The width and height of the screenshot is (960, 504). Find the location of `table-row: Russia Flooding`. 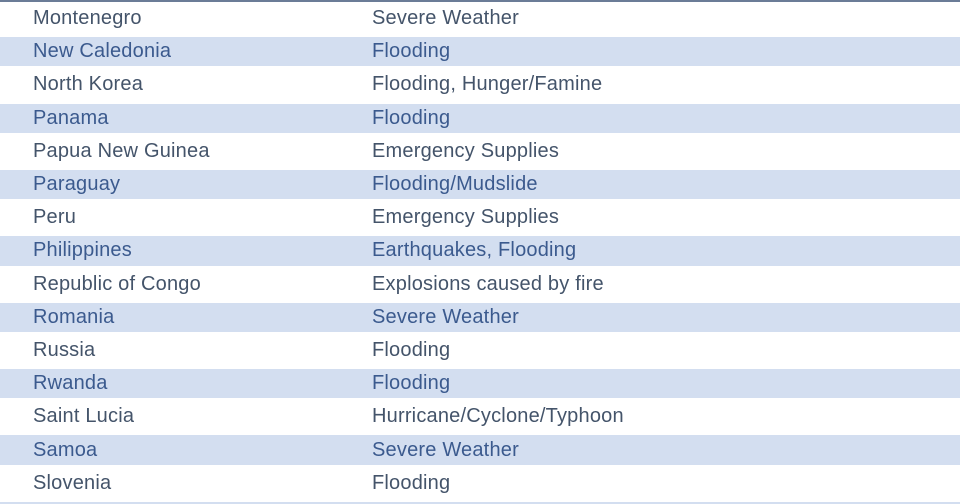

table-row: Russia Flooding is located at coordinates (480, 350).